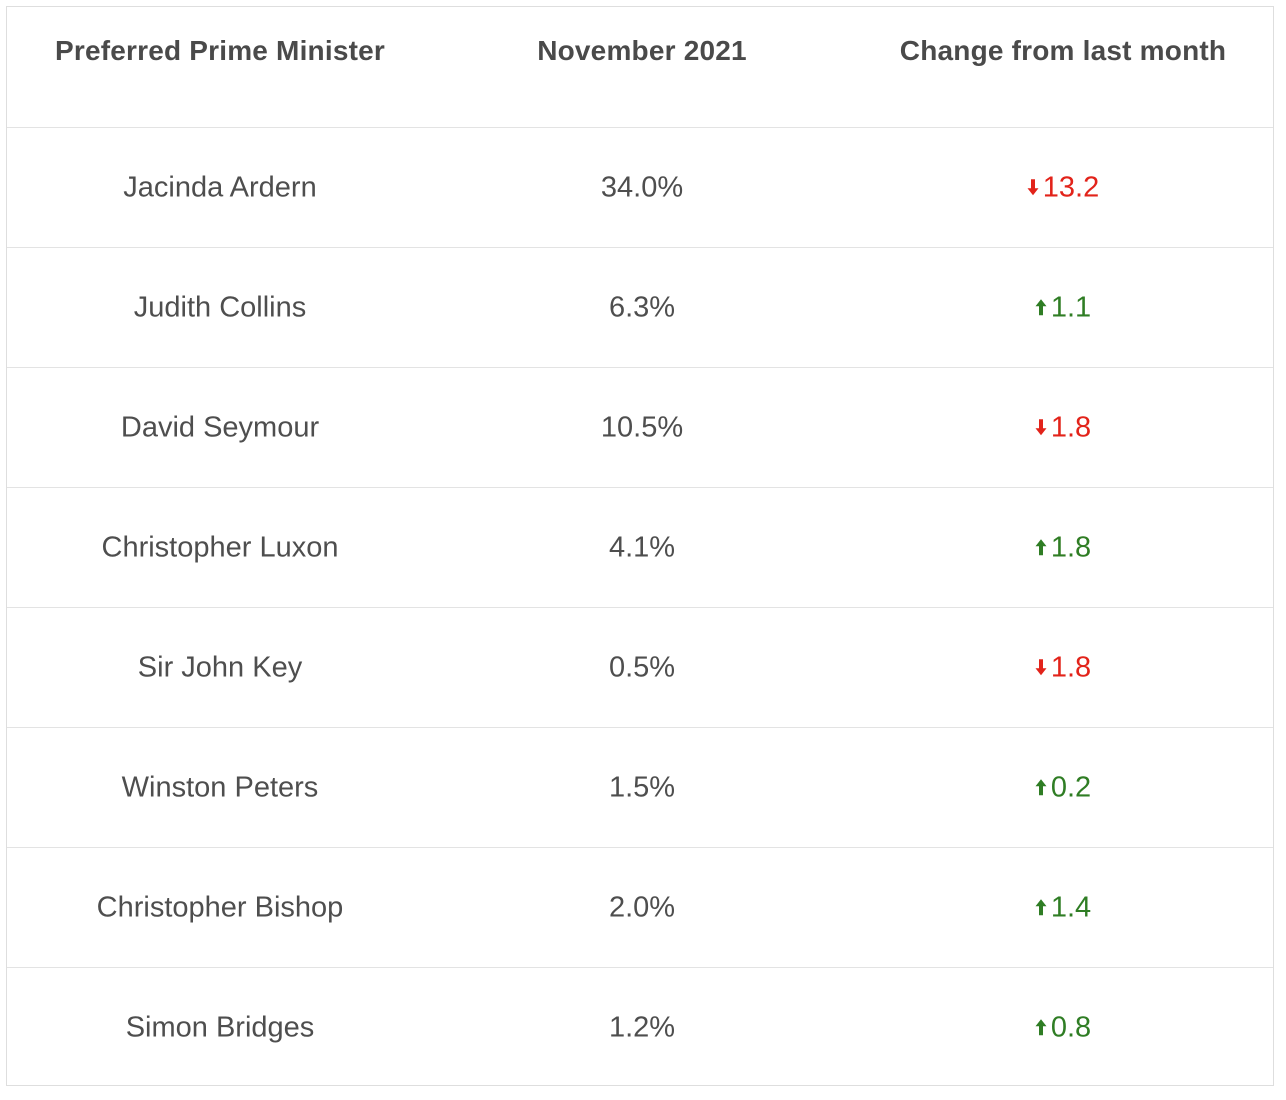 This screenshot has width=1286, height=1100. I want to click on november-2021-value: 2.0%, so click(642, 907).